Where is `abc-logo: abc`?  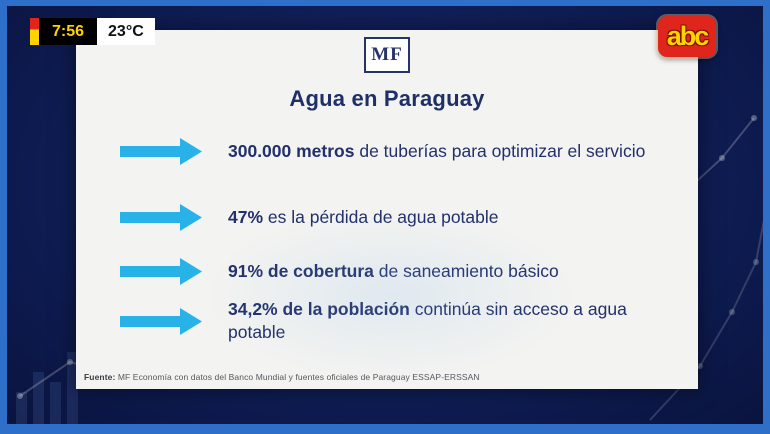 abc-logo: abc is located at coordinates (687, 36).